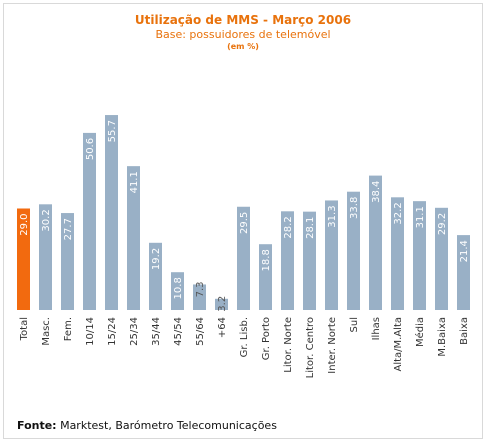 The width and height of the screenshot is (486, 442). I want to click on source-label: Fonte:, so click(37, 425).